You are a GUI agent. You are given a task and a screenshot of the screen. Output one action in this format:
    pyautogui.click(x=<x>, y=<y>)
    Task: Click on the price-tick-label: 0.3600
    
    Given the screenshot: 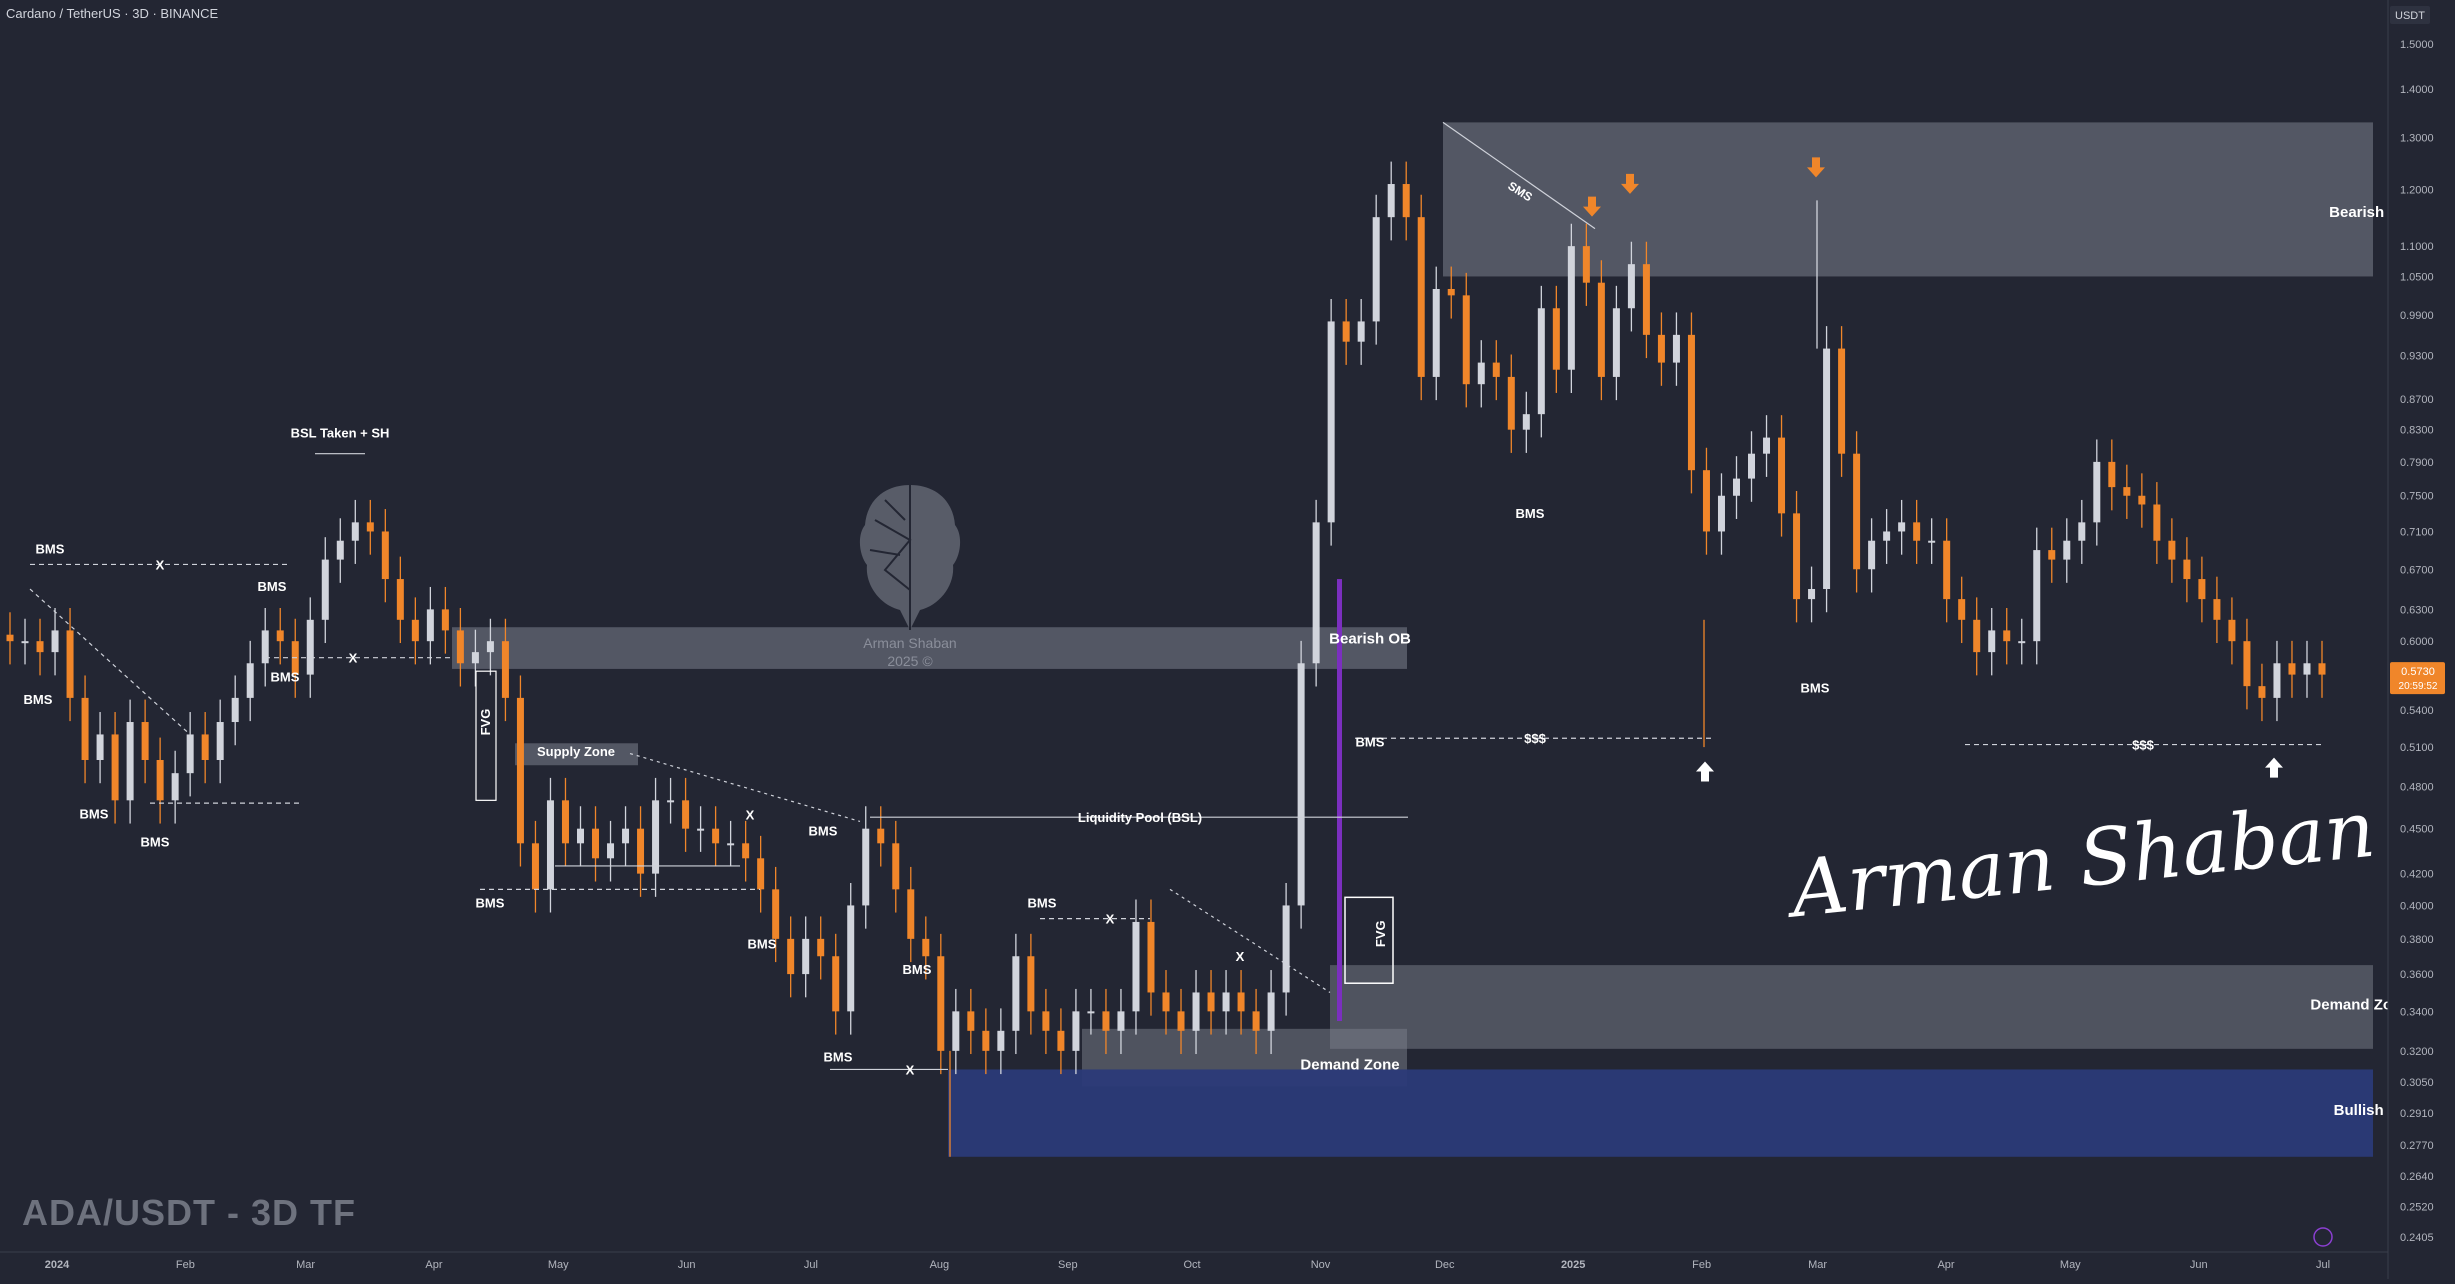 What is the action you would take?
    pyautogui.click(x=2417, y=975)
    